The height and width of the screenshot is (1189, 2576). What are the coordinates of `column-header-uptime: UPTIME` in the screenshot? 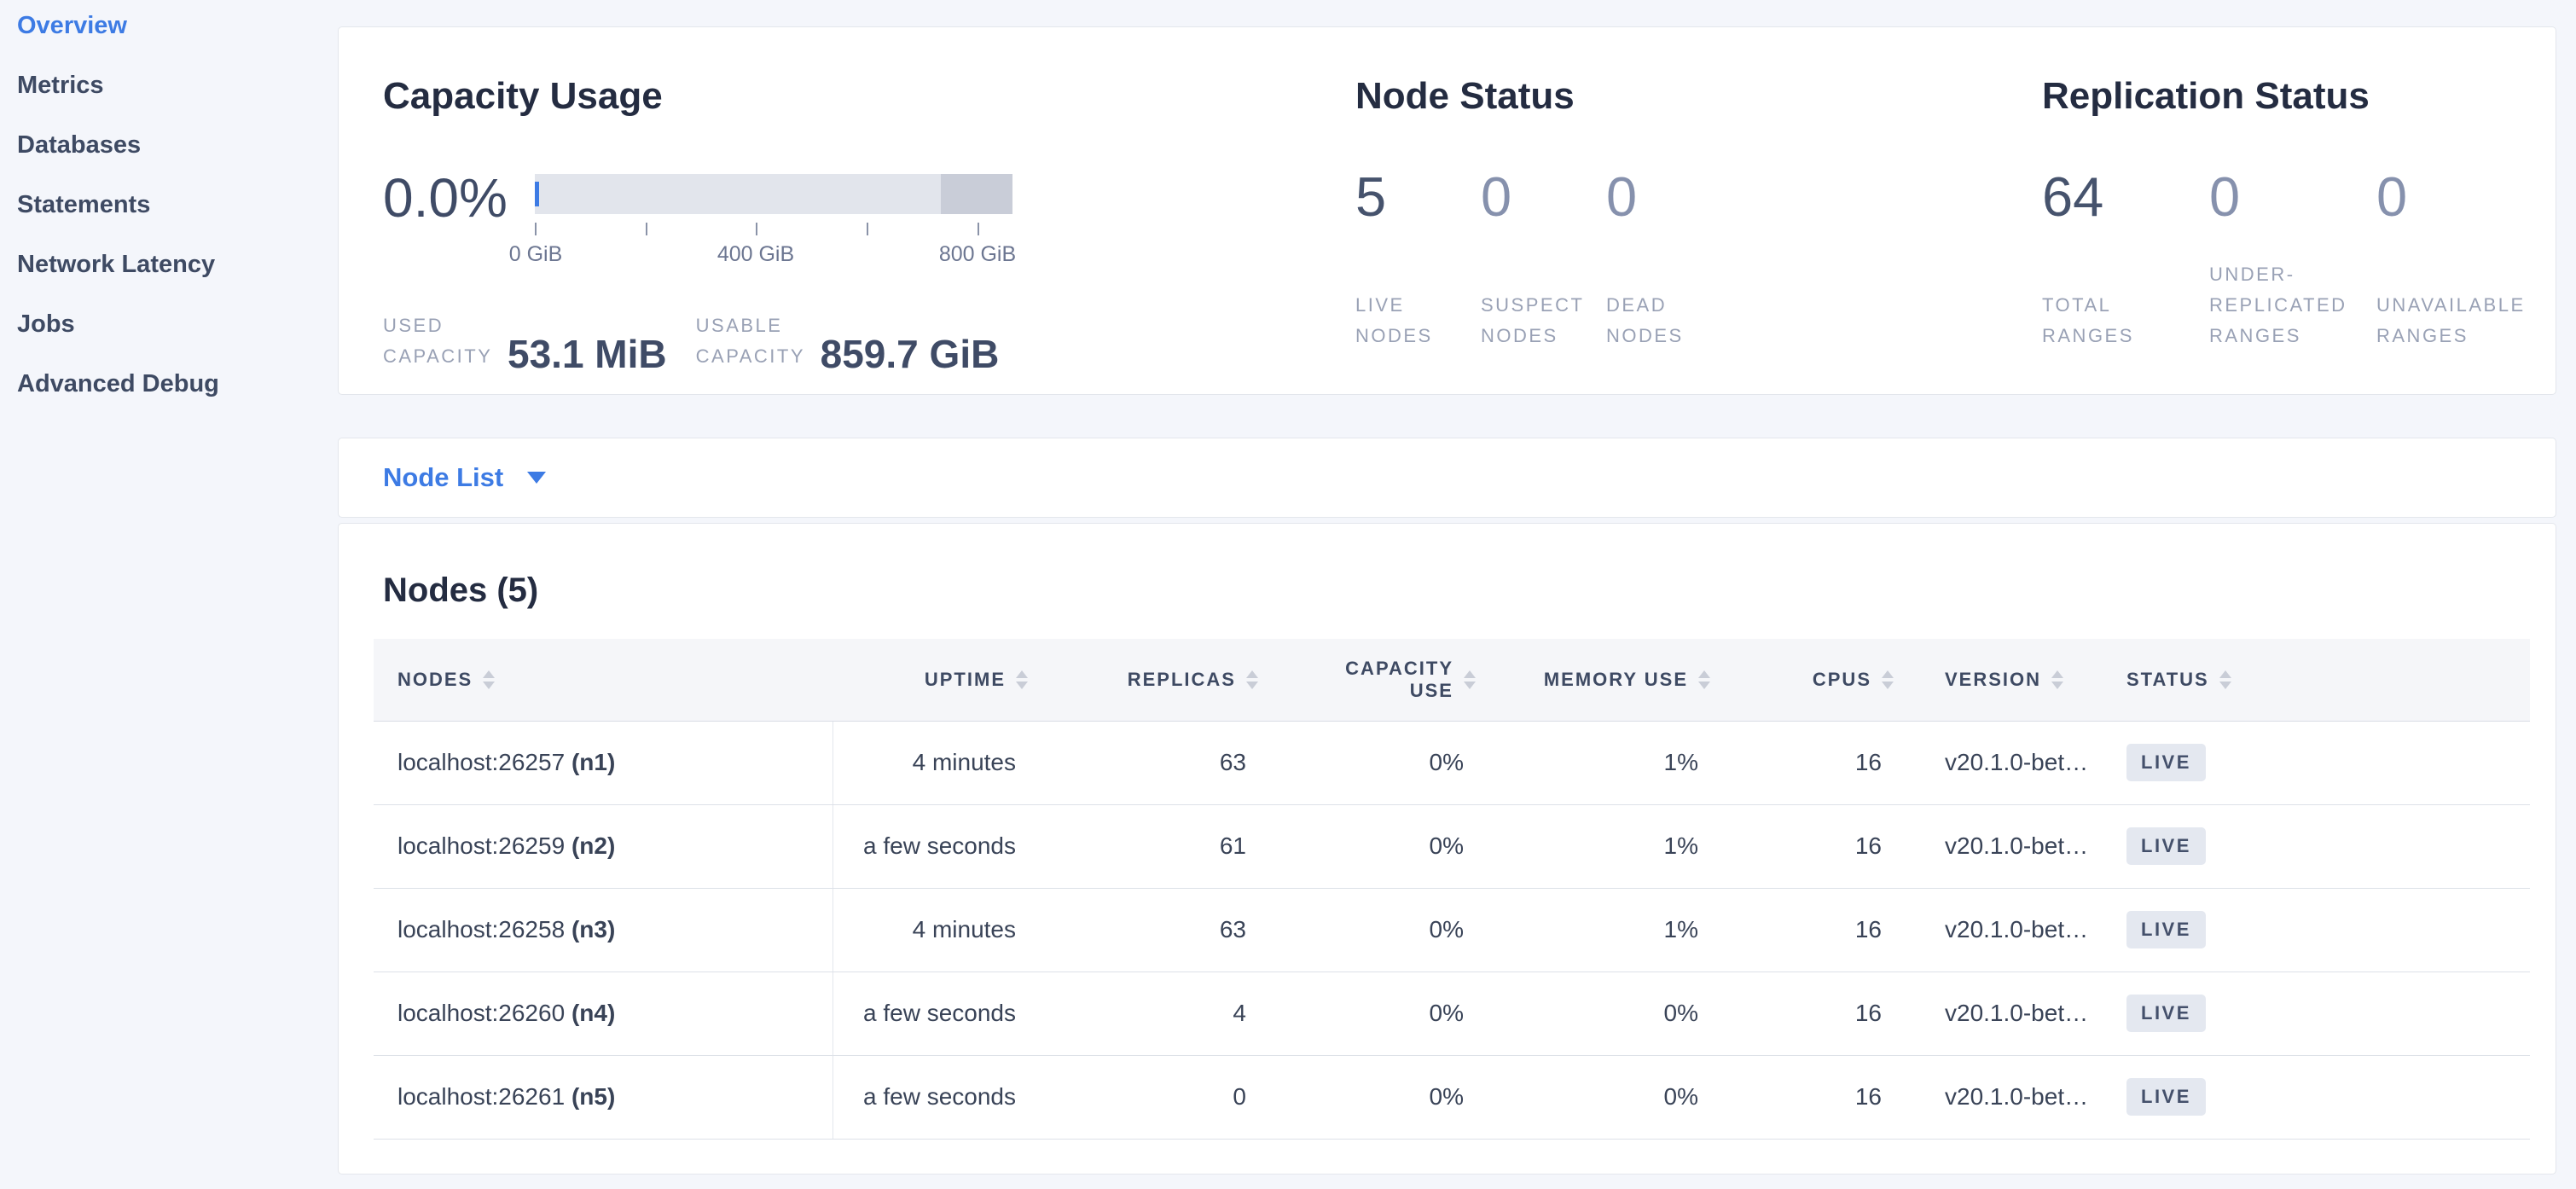 It's located at (941, 680).